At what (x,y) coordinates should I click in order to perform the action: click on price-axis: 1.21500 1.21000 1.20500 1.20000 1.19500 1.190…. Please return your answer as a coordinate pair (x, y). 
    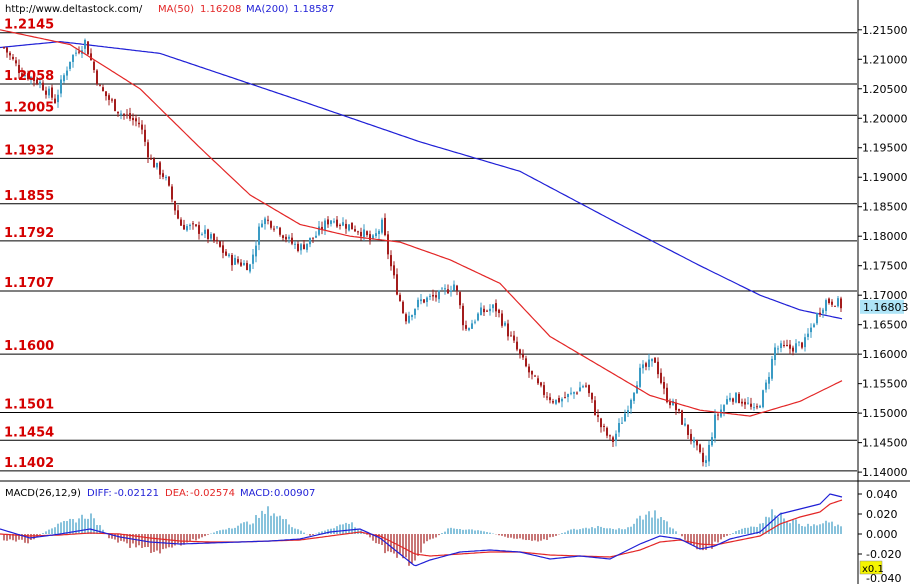
    Looking at the image, I should click on (883, 251).